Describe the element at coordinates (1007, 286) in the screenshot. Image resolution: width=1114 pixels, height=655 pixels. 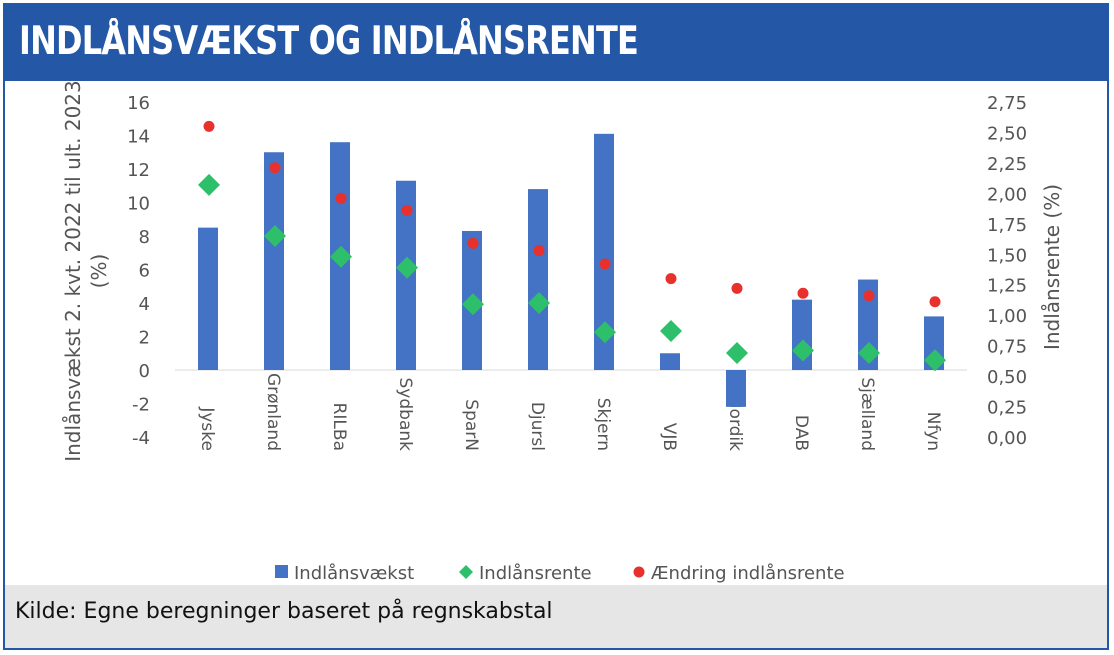
I see `y-right-tick-label: 1,25` at that location.